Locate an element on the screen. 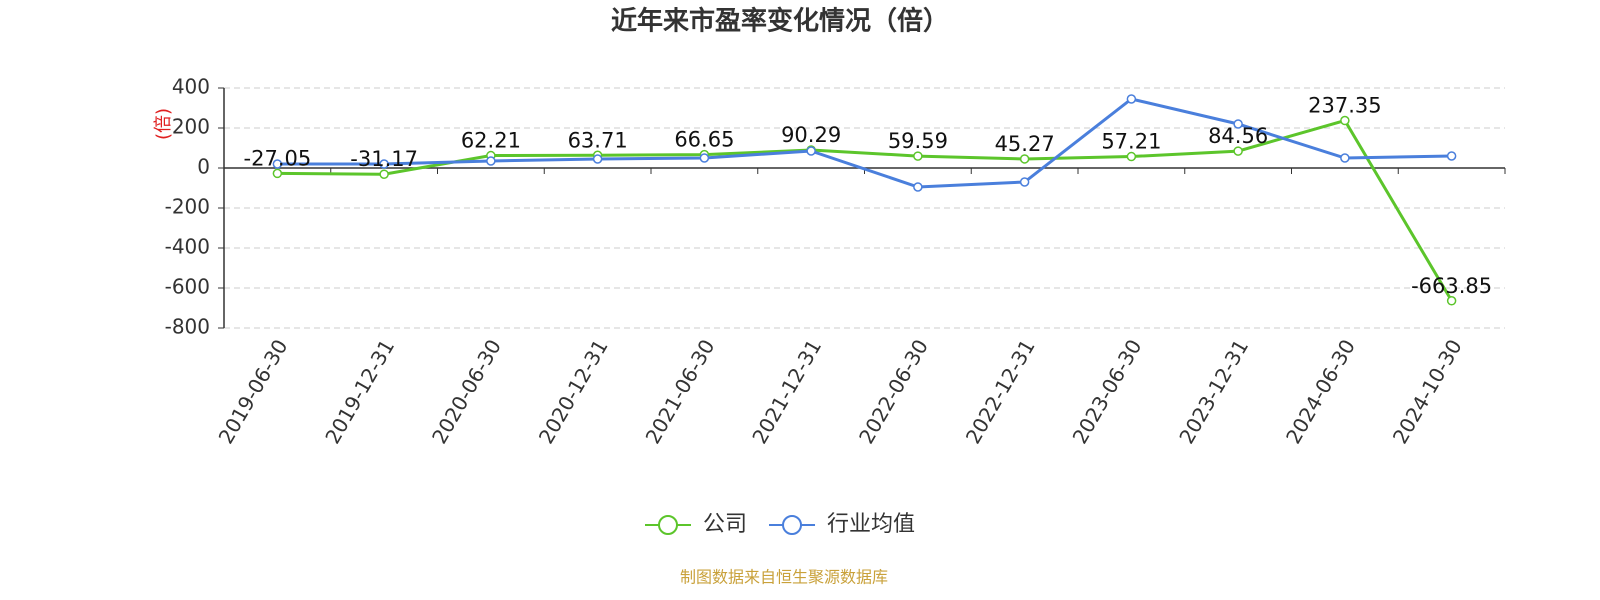 The image size is (1600, 600). y-tick-label: -600 is located at coordinates (187, 287).